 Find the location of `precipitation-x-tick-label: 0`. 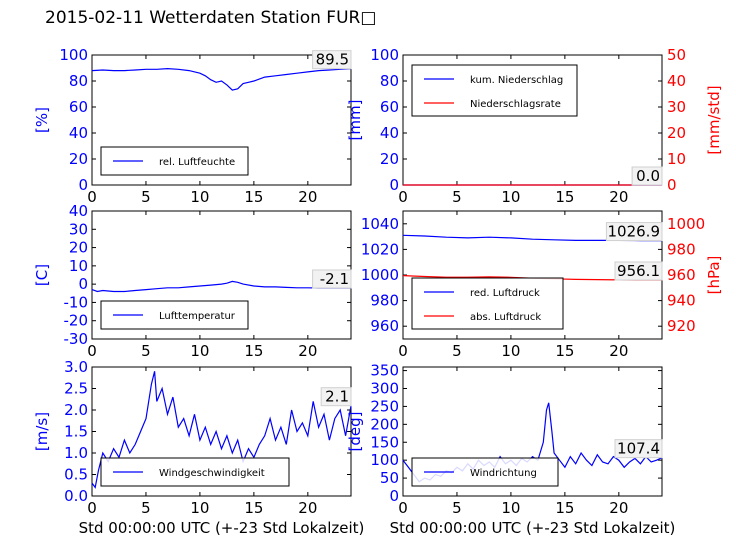

precipitation-x-tick-label: 0 is located at coordinates (403, 197).